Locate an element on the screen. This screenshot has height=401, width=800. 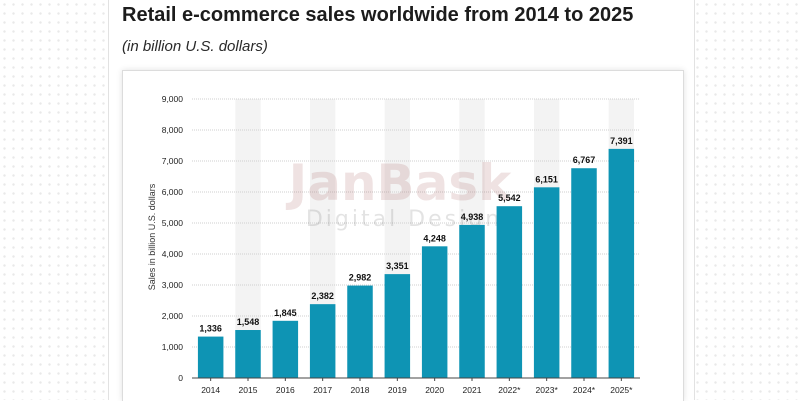
x-tick-label: 2020 is located at coordinates (434, 390).